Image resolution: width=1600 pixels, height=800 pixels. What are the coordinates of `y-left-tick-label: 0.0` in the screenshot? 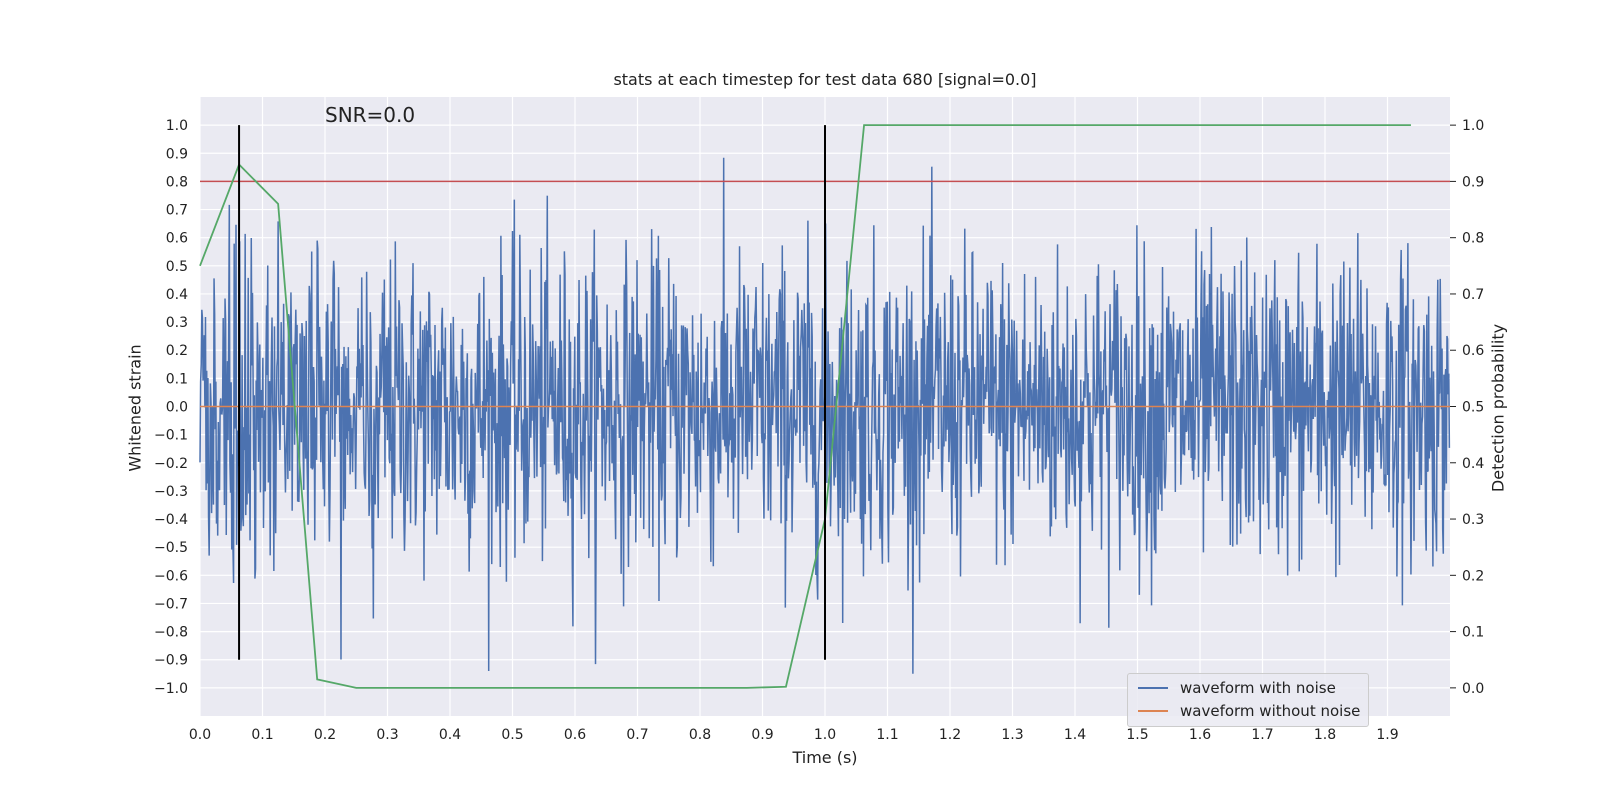 It's located at (177, 408).